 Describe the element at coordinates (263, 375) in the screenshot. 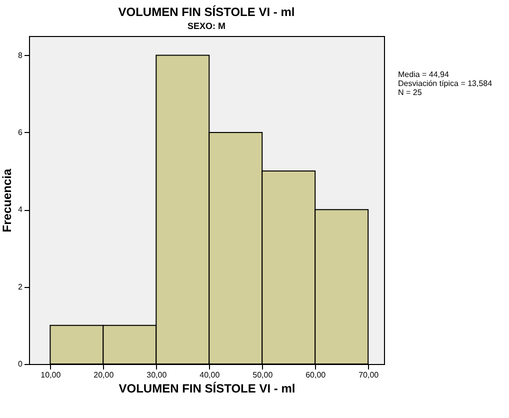

I see `x-tick-label: 50,00` at that location.